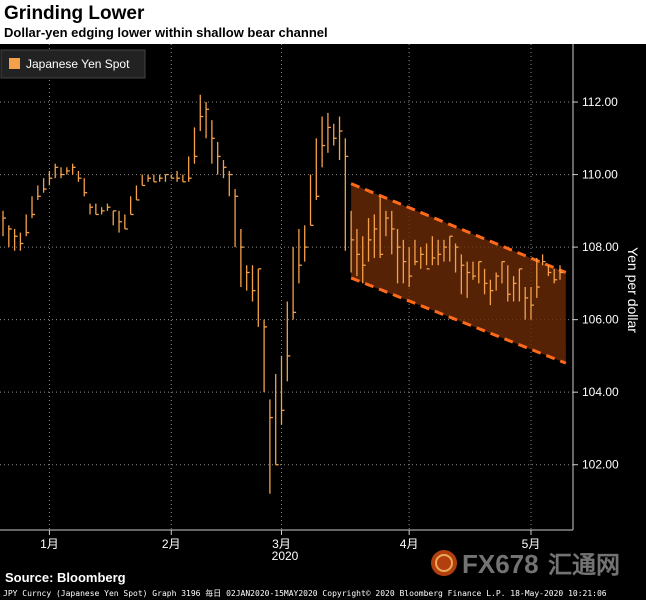 The image size is (646, 600). What do you see at coordinates (600, 320) in the screenshot?
I see `y-tick-label: 106.00` at bounding box center [600, 320].